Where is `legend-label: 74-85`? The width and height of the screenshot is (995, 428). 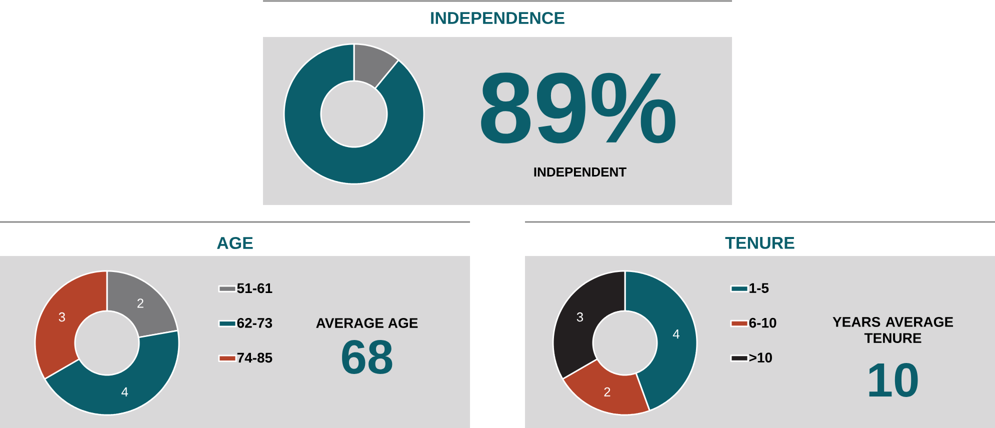 legend-label: 74-85 is located at coordinates (254, 357).